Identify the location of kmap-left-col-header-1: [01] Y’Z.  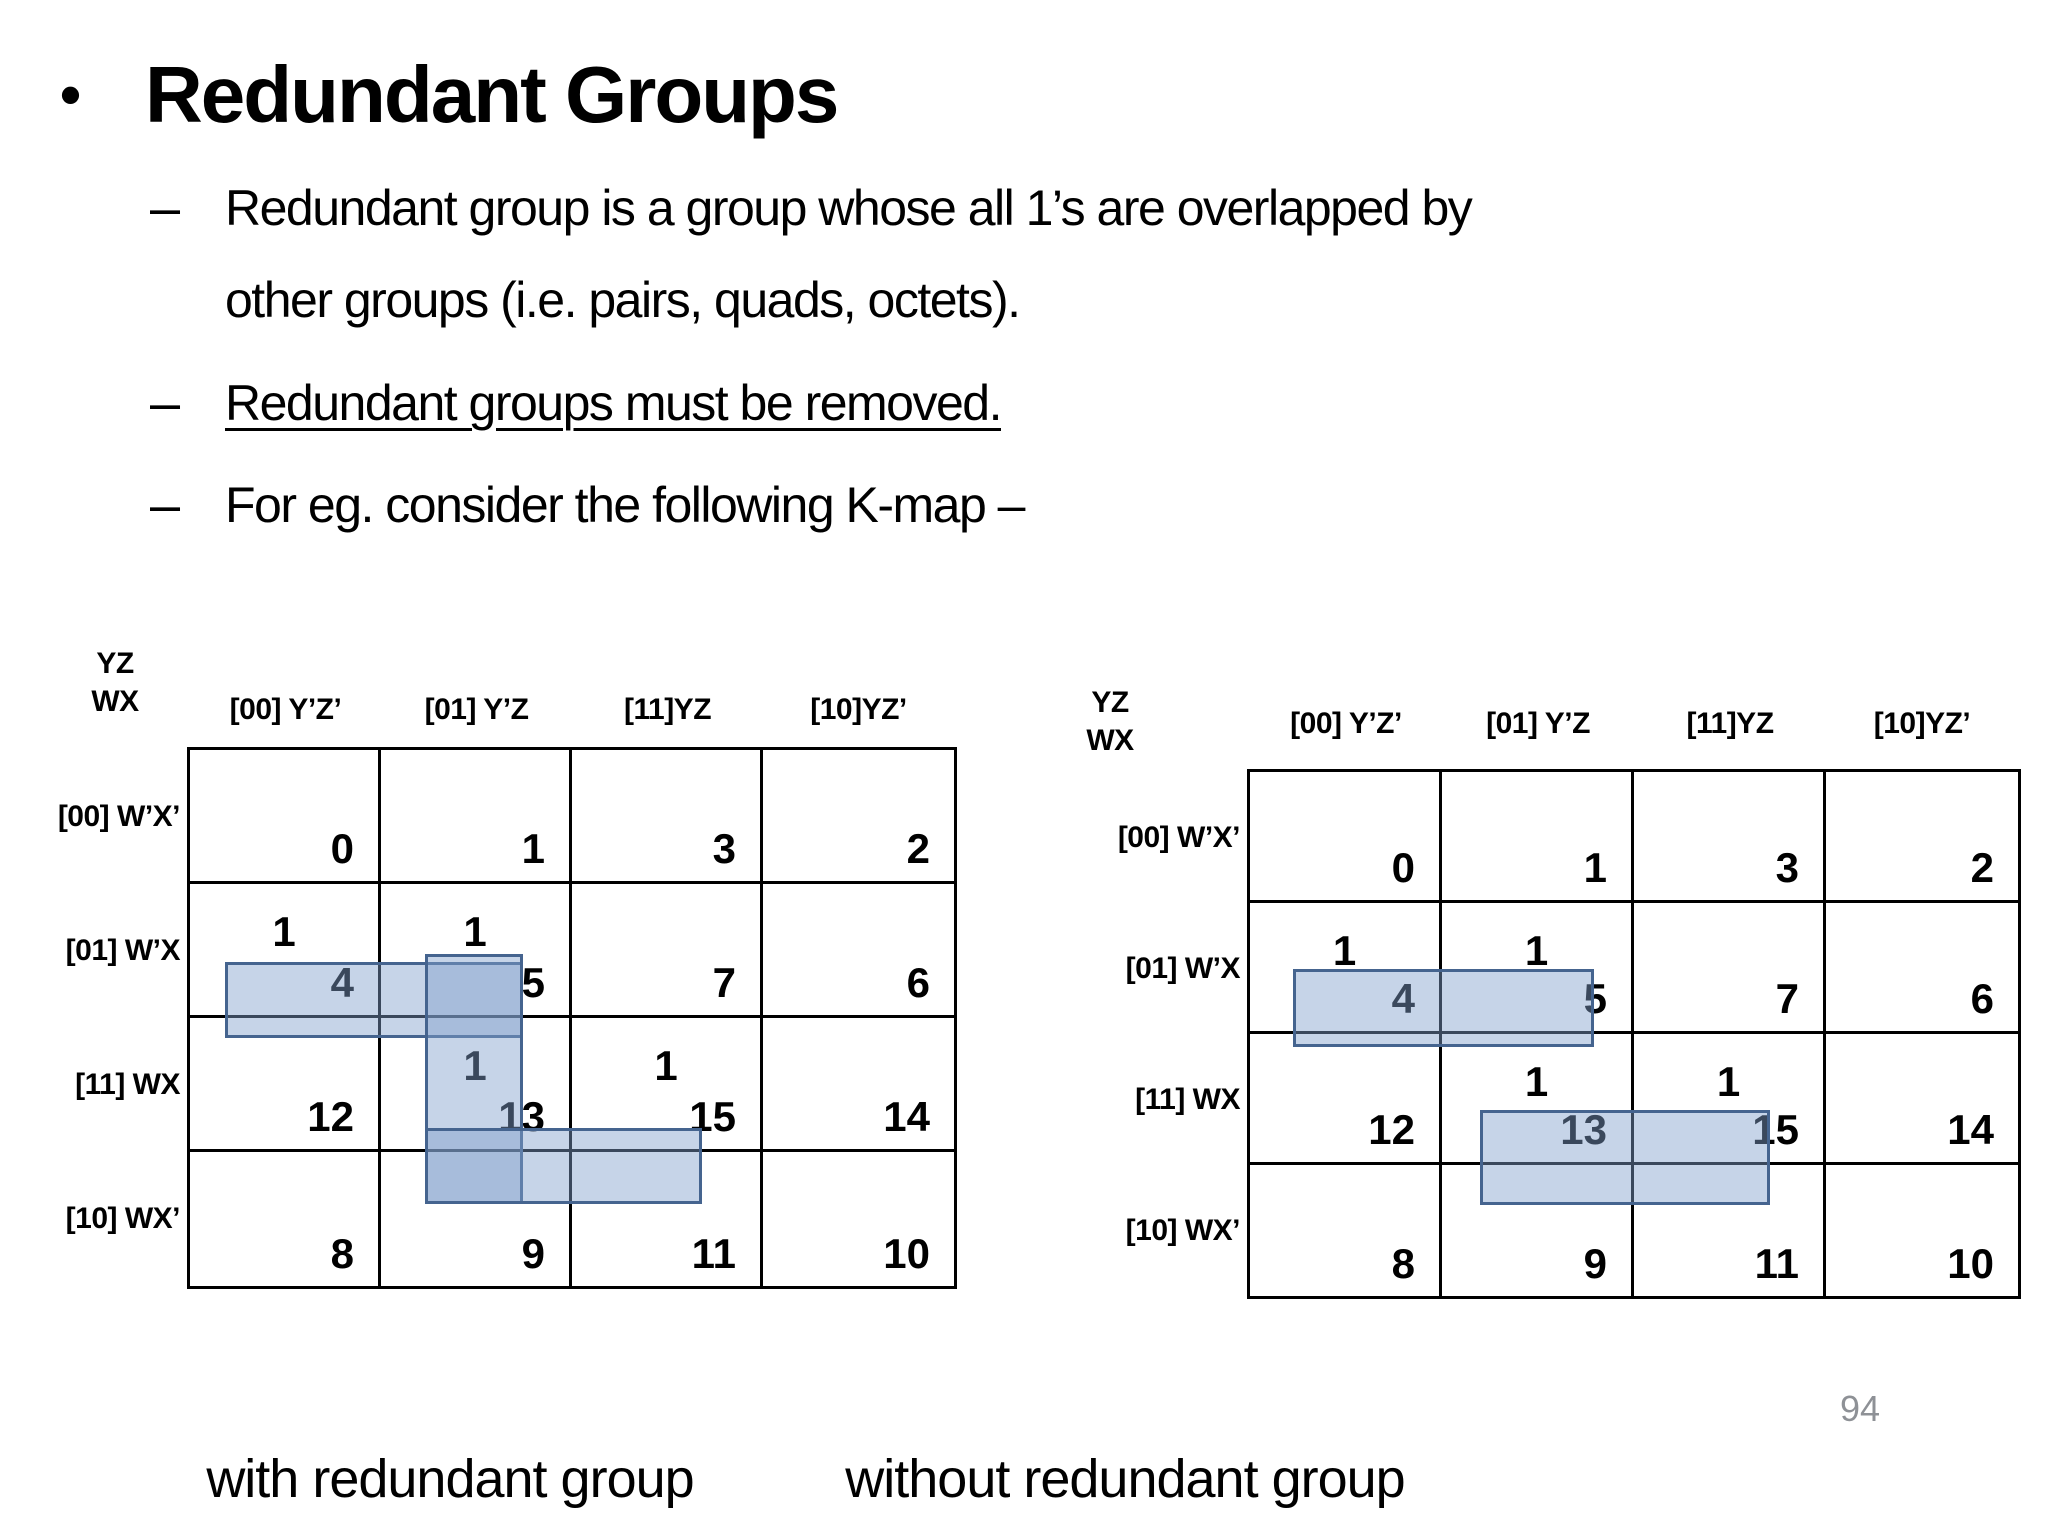
(476, 709).